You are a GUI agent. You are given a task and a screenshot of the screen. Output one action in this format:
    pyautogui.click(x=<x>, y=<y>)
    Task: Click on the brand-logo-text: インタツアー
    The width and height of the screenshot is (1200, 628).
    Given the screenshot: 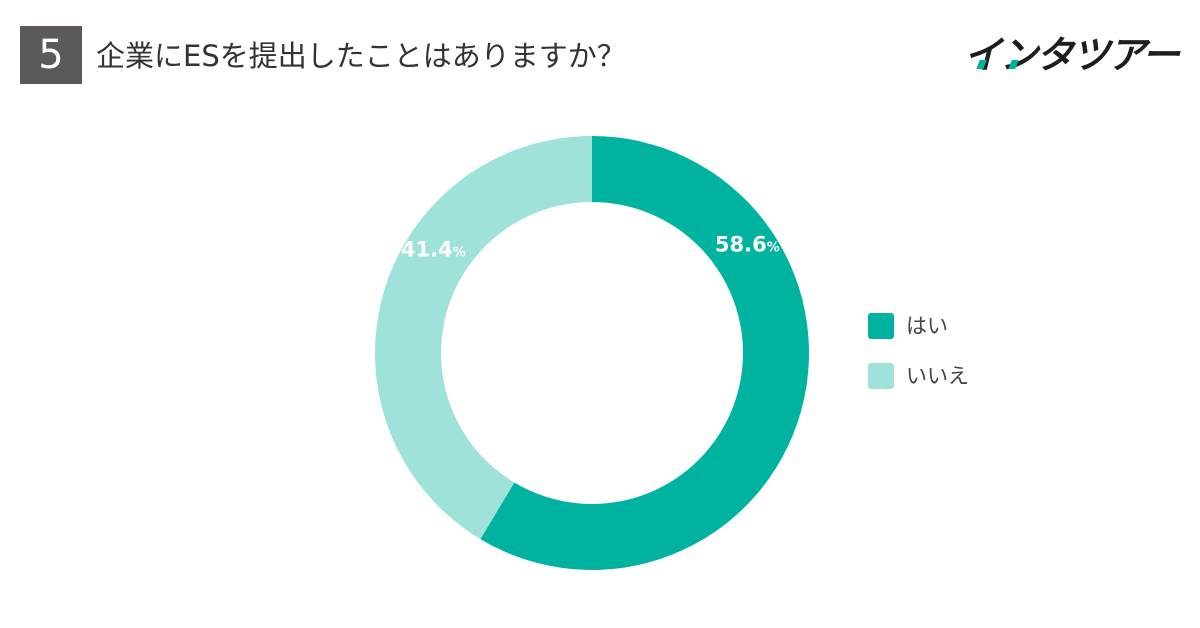 What is the action you would take?
    pyautogui.click(x=1072, y=55)
    